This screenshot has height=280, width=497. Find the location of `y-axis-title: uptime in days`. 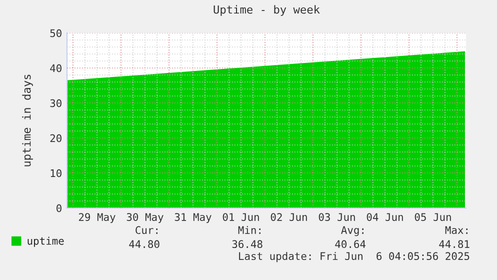

y-axis-title: uptime in days is located at coordinates (27, 120).